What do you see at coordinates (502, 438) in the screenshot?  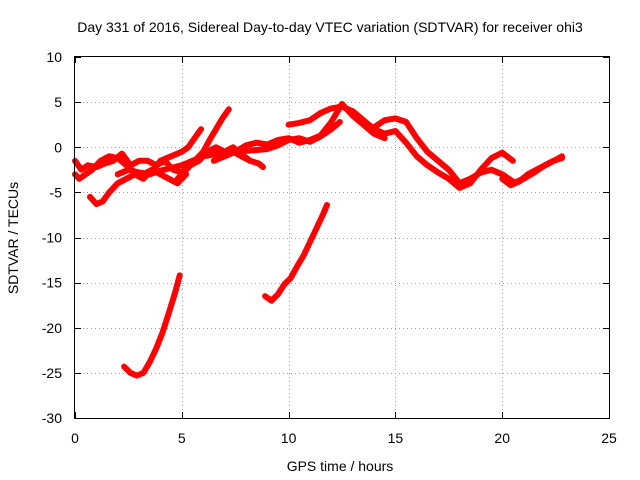 I see `x-tick-label: 20` at bounding box center [502, 438].